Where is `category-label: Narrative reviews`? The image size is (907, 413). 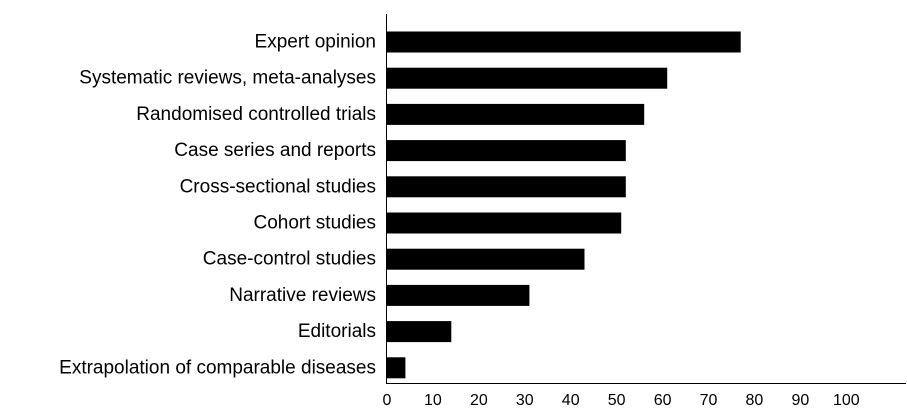 category-label: Narrative reviews is located at coordinates (302, 295).